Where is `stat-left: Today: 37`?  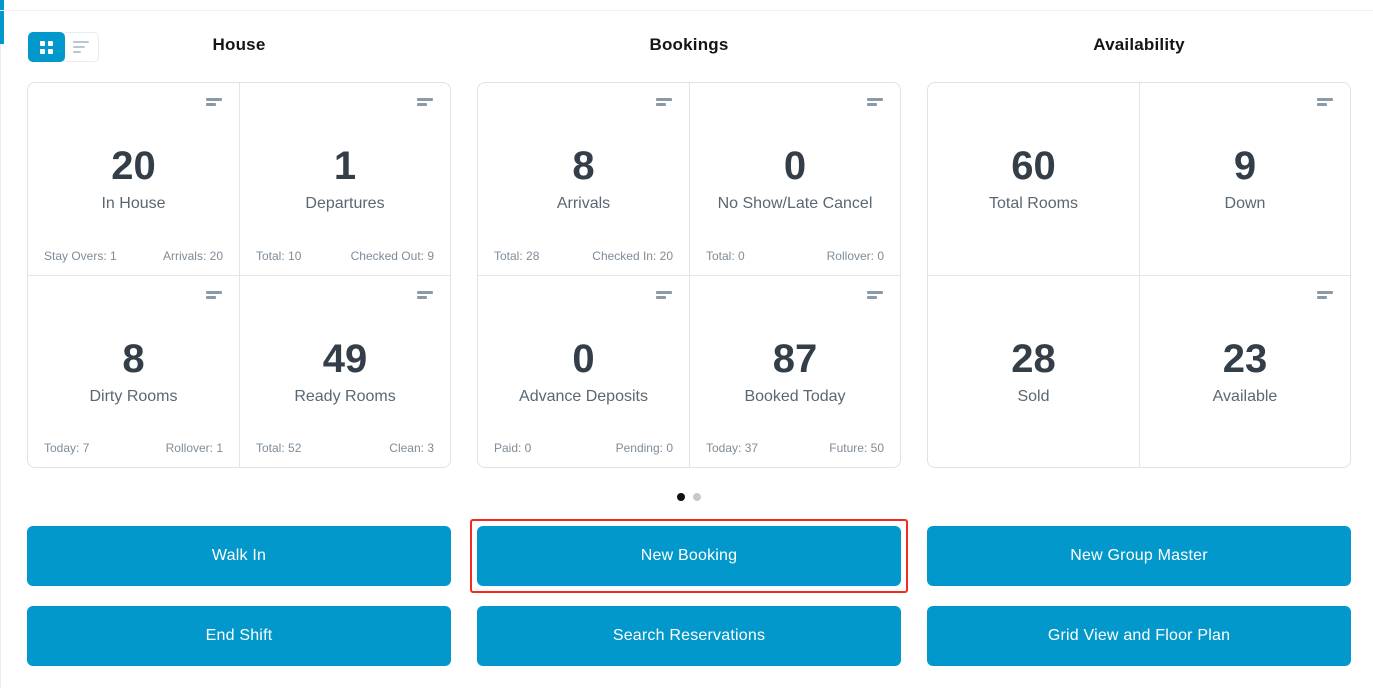
stat-left: Today: 37 is located at coordinates (732, 448).